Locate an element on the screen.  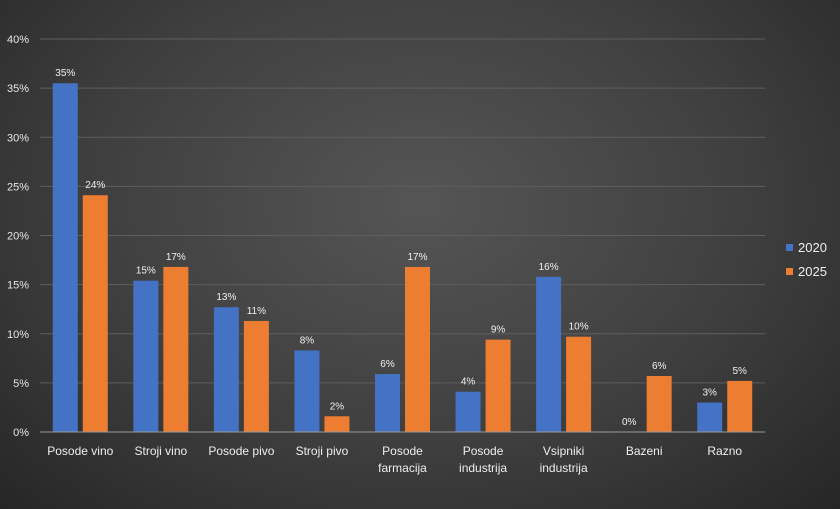
x-category-label: Bazeni is located at coordinates (644, 451).